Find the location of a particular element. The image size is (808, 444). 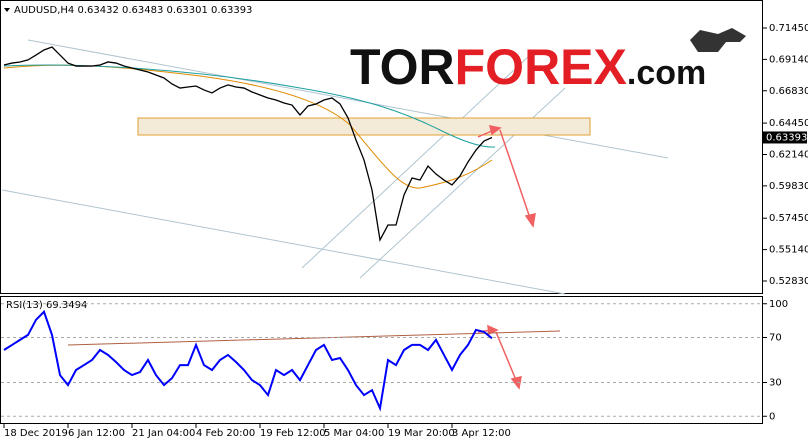

bull-icon is located at coordinates (718, 40).